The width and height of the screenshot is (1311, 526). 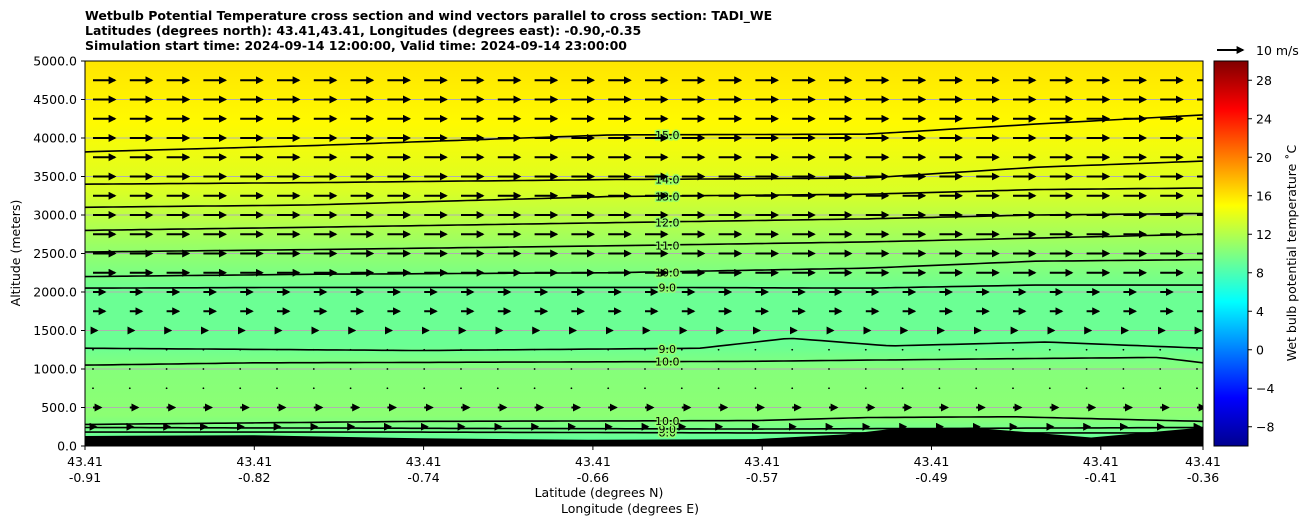 What do you see at coordinates (15, 253) in the screenshot?
I see `y-axis-label: Altitude (meters)` at bounding box center [15, 253].